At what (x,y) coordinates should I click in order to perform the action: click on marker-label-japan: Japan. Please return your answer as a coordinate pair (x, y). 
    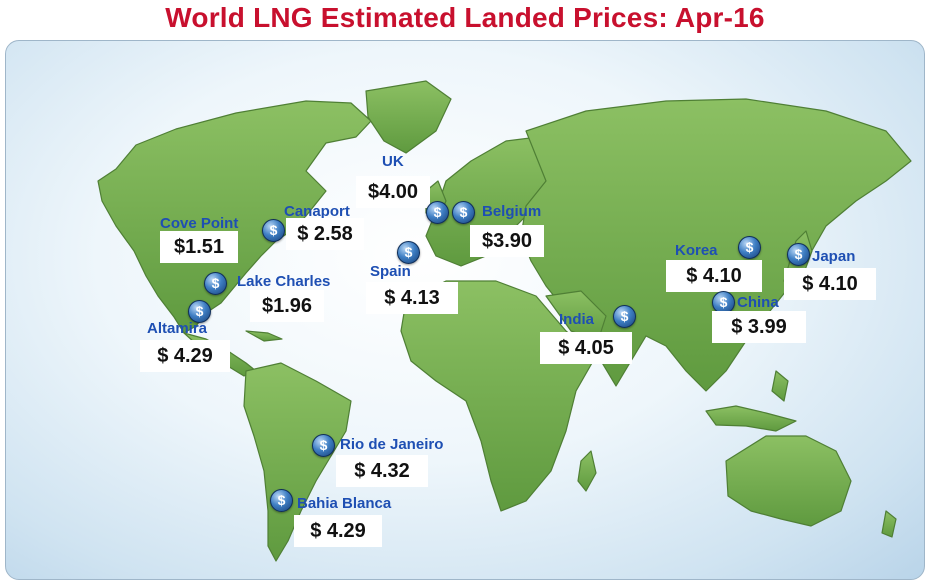
    Looking at the image, I should click on (834, 256).